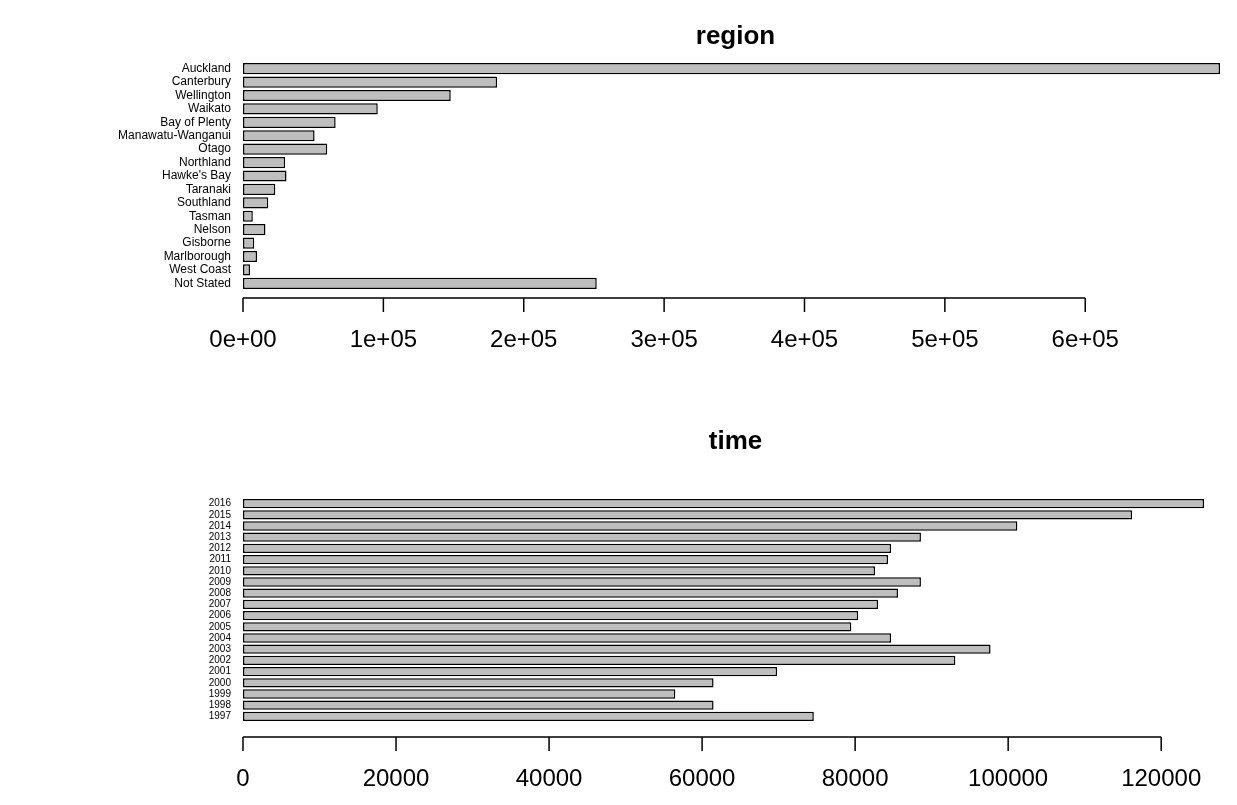 This screenshot has height=805, width=1237. What do you see at coordinates (195, 121) in the screenshot?
I see `y-tick-label: Bay of Plenty` at bounding box center [195, 121].